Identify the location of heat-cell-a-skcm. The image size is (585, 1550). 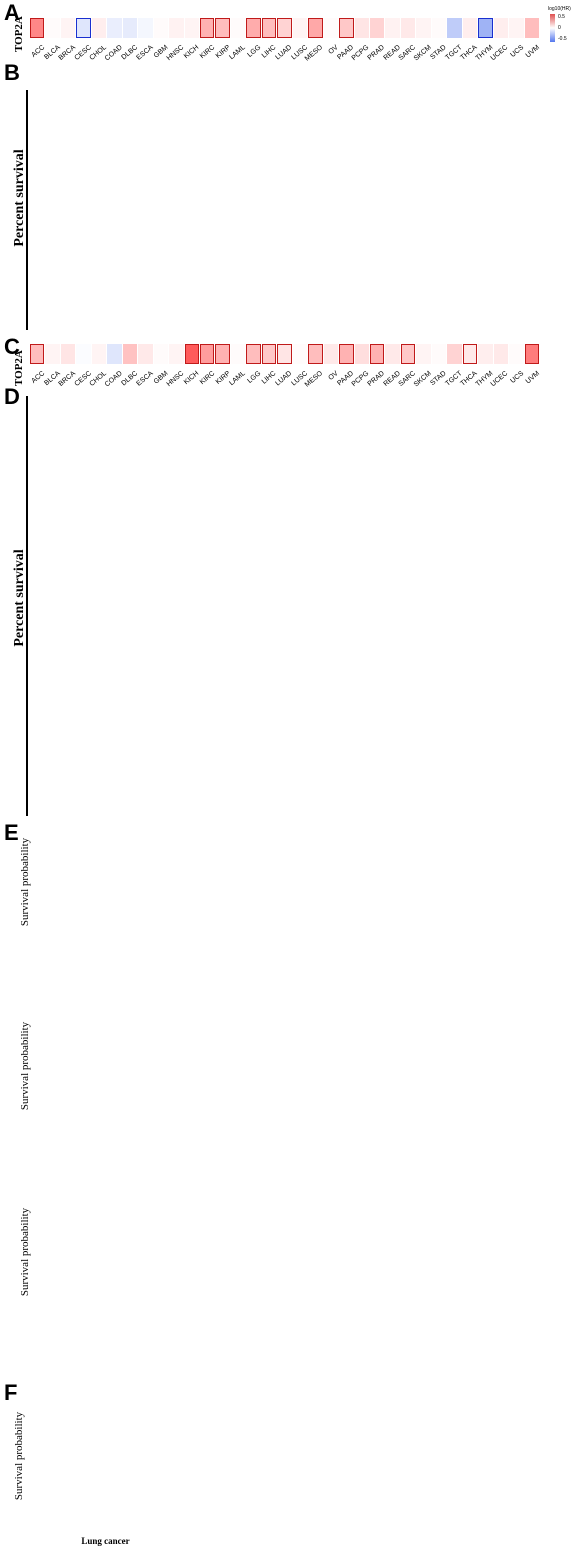
(423, 28).